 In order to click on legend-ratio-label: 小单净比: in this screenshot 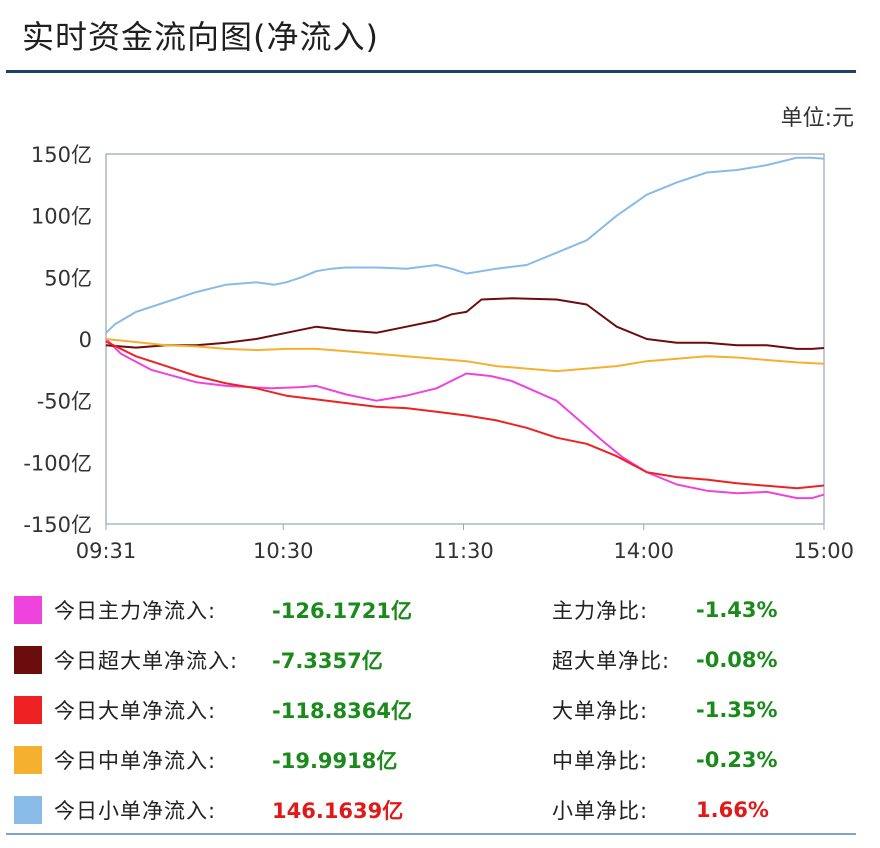, I will do `click(600, 811)`.